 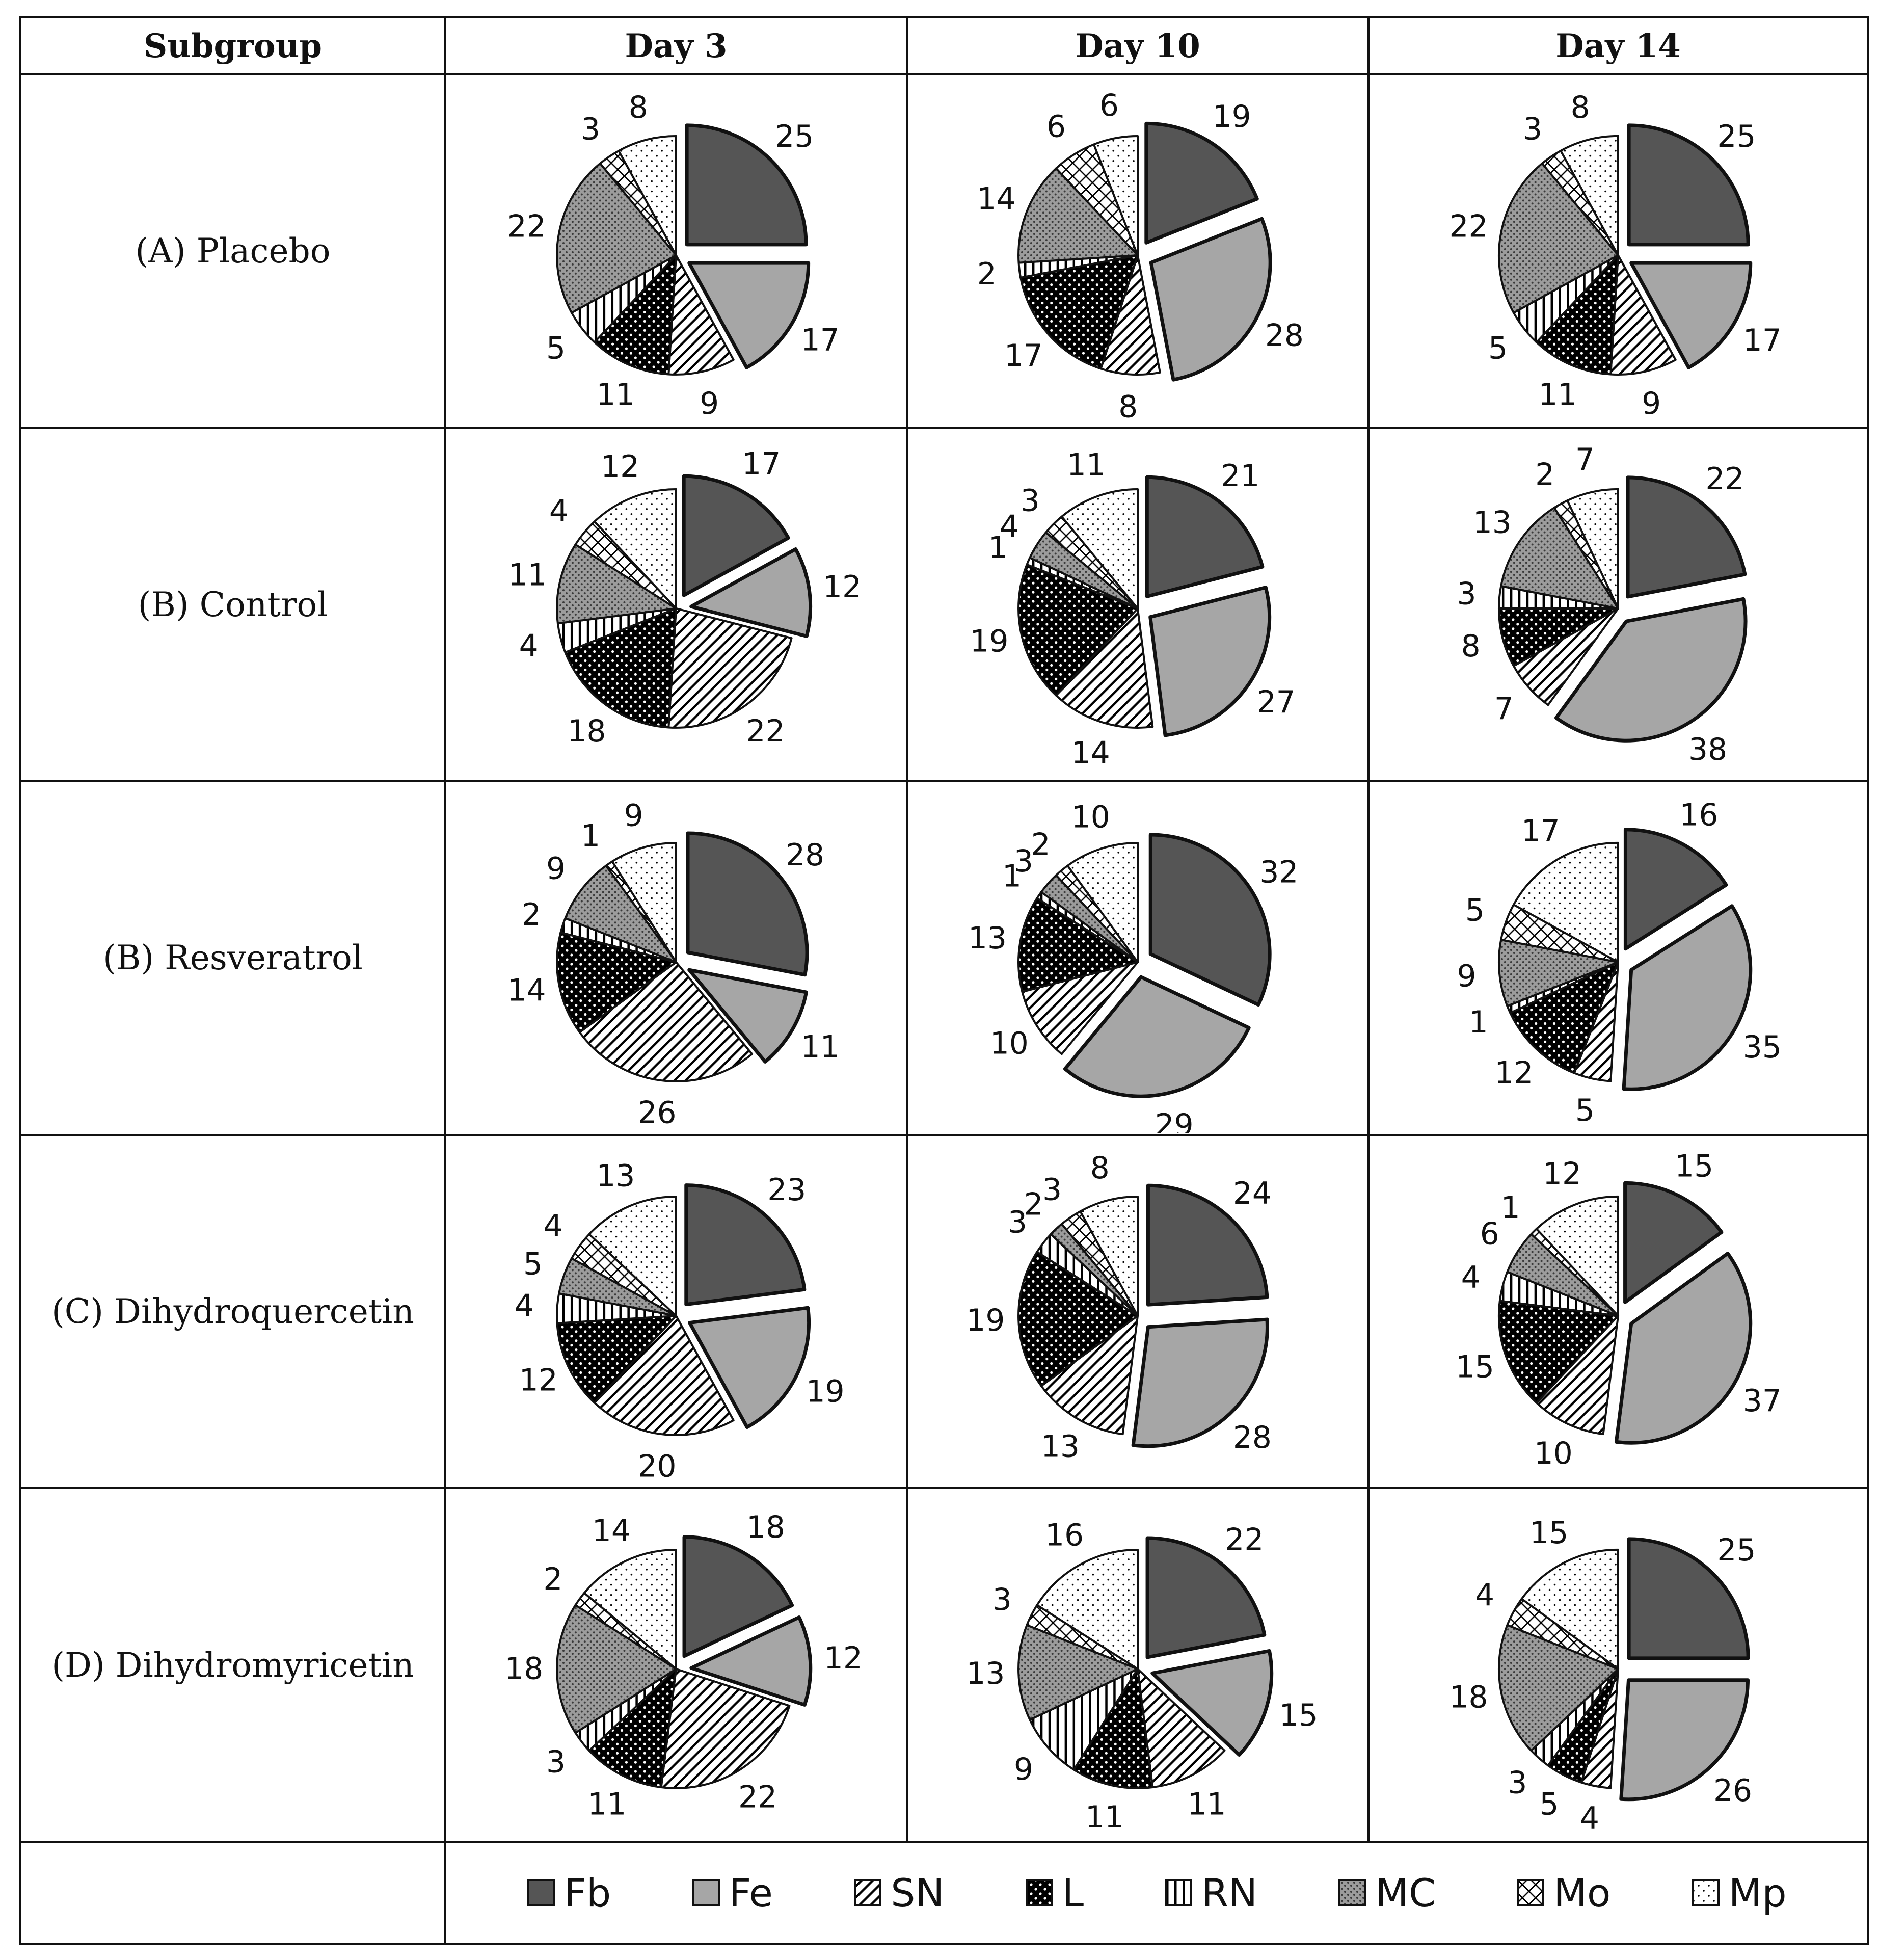 What do you see at coordinates (758, 1797) in the screenshot?
I see `slice-label-sn: 22` at bounding box center [758, 1797].